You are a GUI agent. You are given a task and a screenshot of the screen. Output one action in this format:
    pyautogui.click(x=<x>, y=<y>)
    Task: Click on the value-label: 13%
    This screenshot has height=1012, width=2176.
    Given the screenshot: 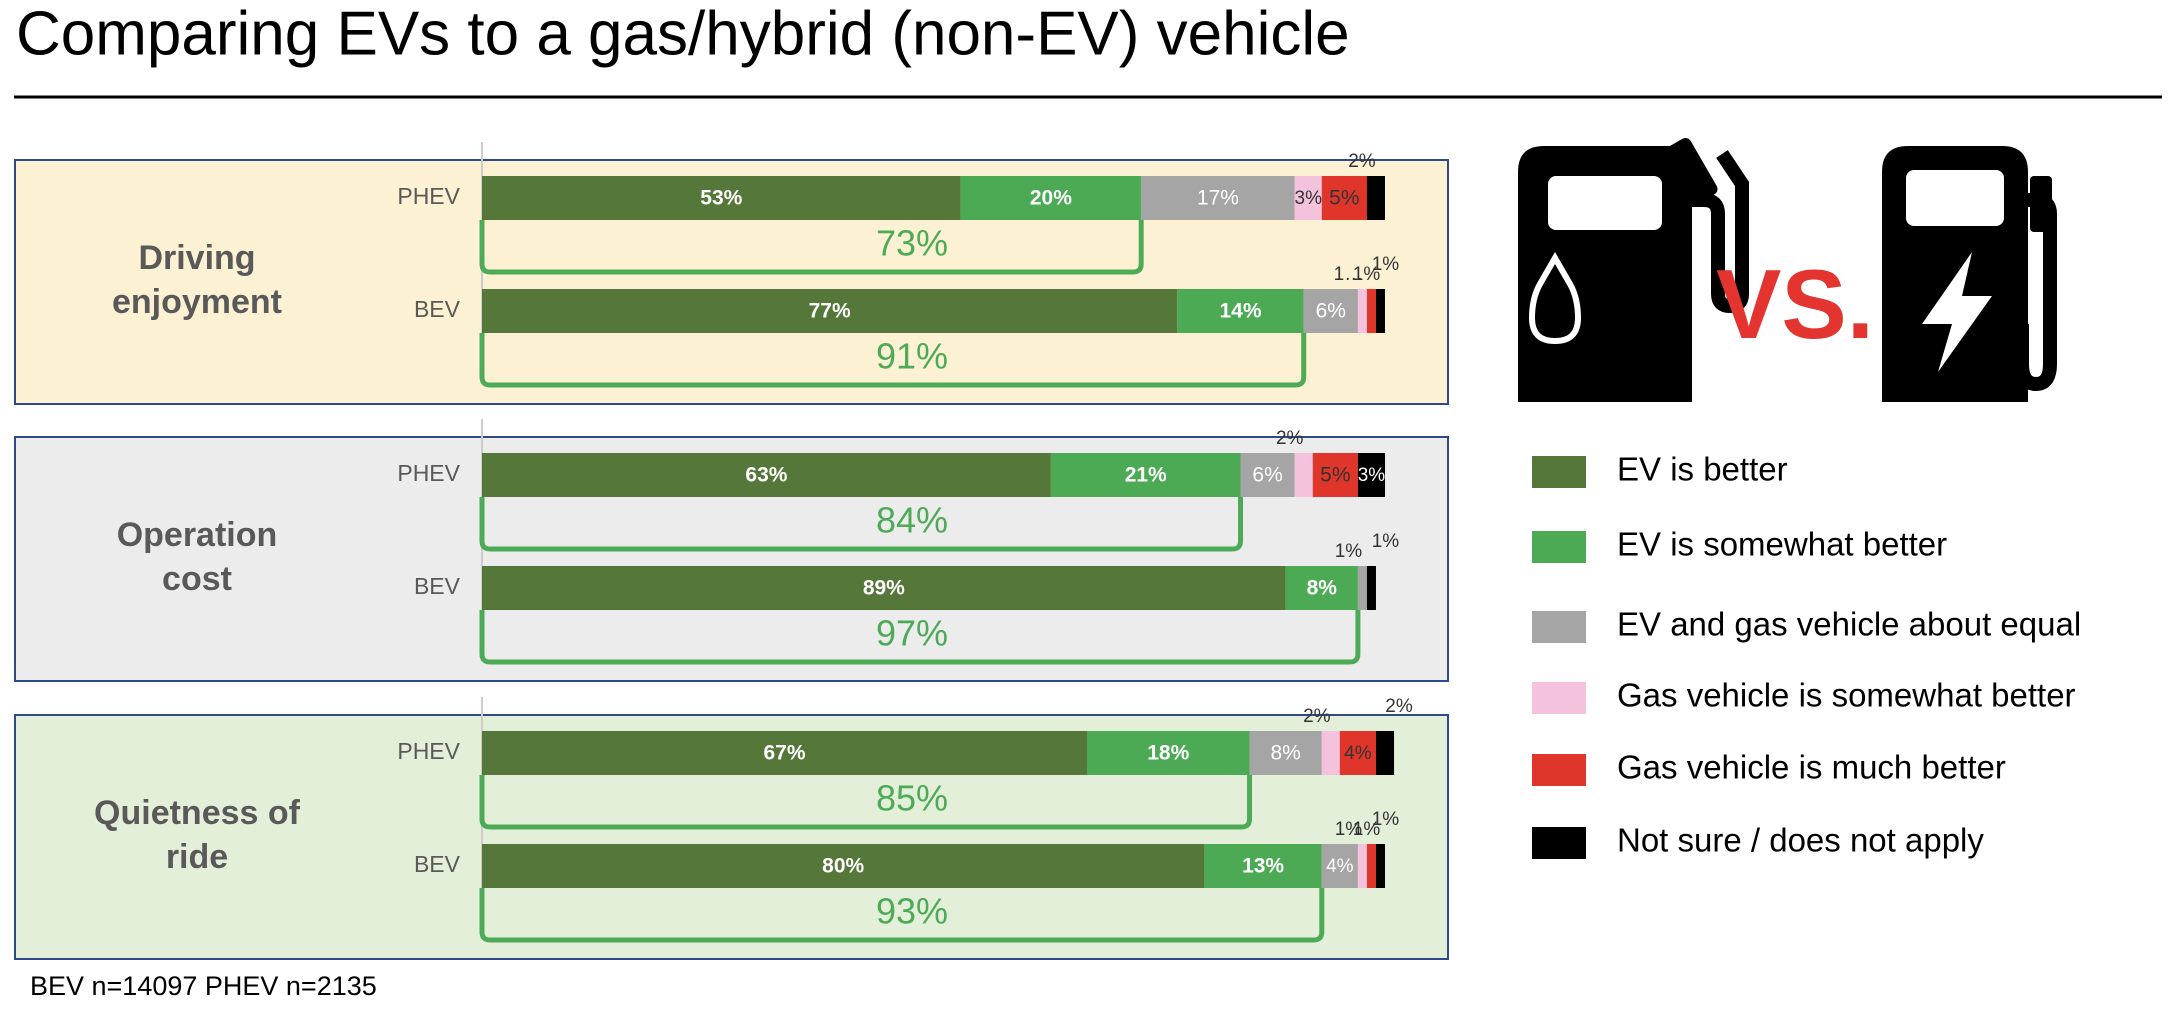 What is the action you would take?
    pyautogui.click(x=1263, y=866)
    